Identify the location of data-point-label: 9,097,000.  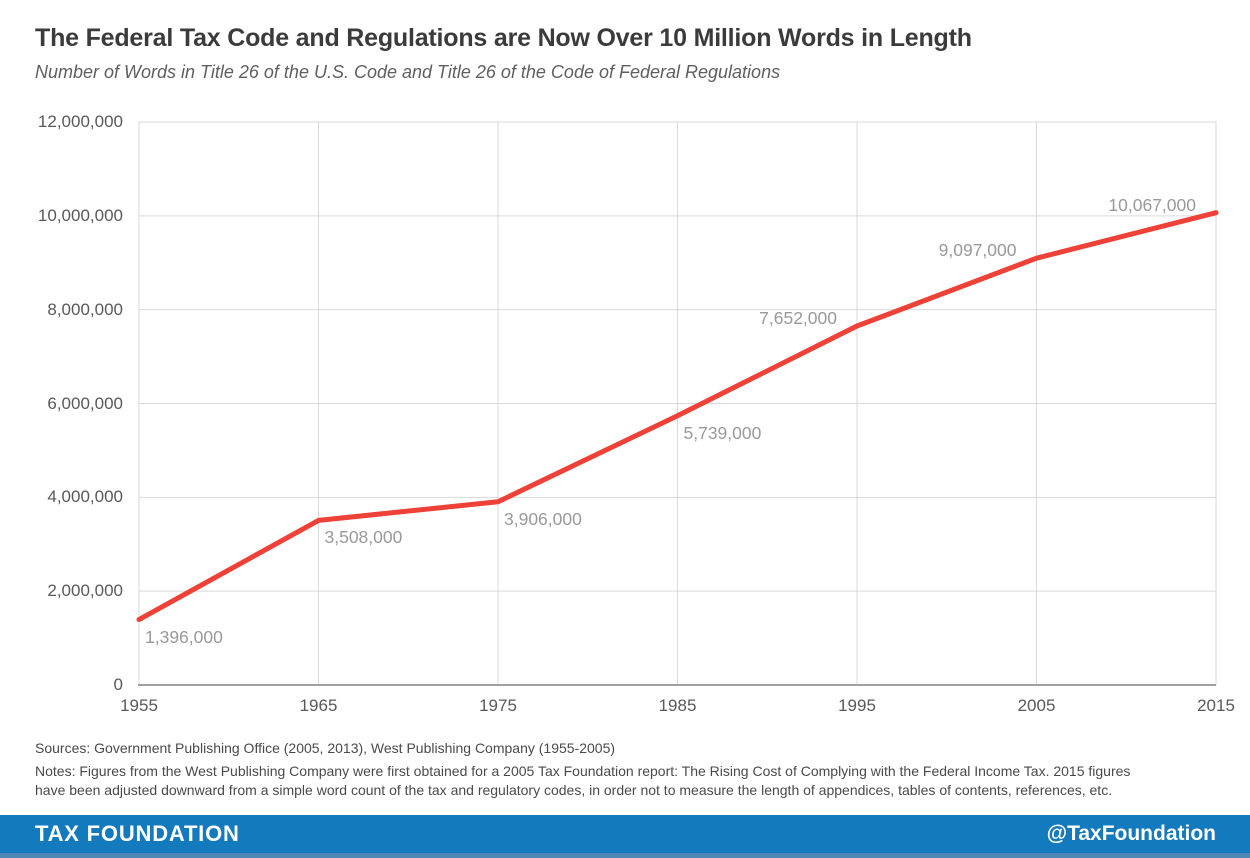
(977, 250).